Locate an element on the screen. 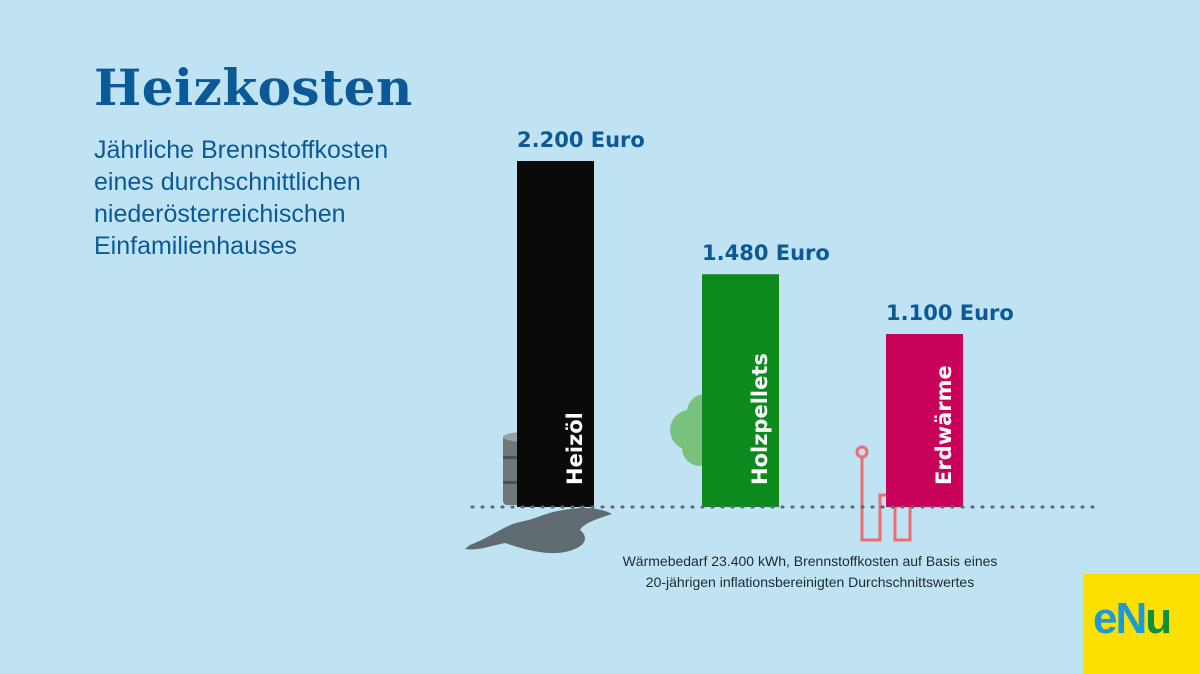  subtitle-line: eines durchschnittlichen is located at coordinates (227, 182).